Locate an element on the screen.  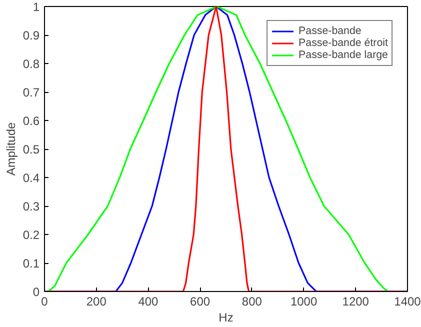
legend-label: Passe-bande étroit is located at coordinates (343, 43).